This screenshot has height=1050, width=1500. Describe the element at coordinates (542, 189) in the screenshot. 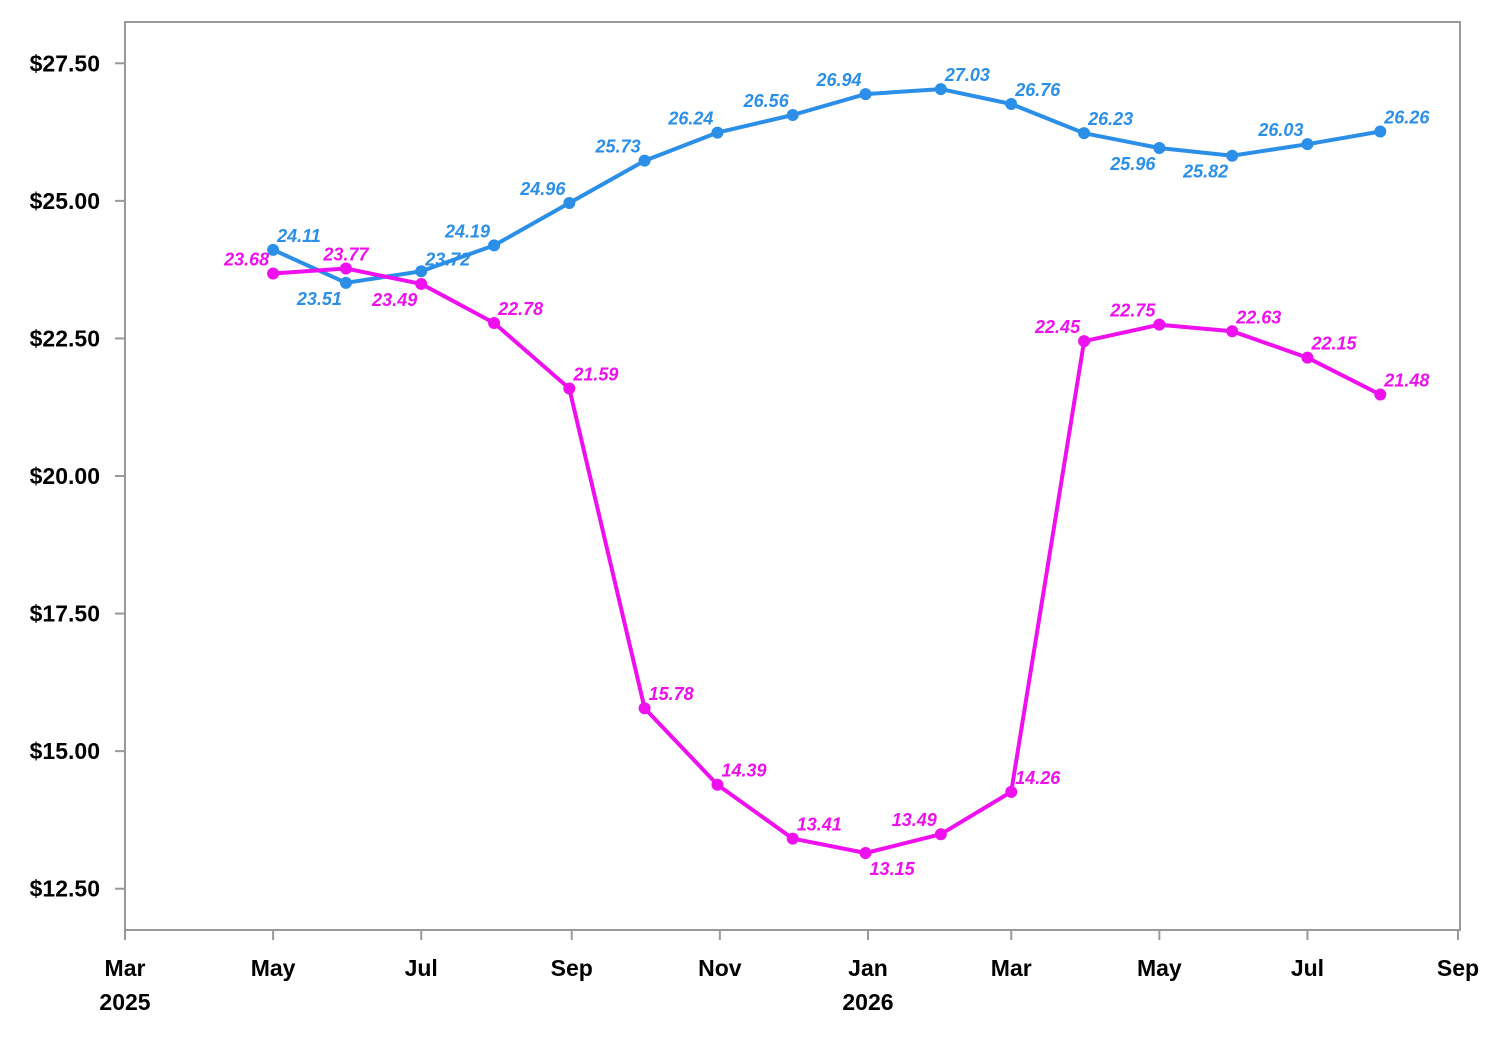

I see `series-1-data-label: 24.96` at that location.